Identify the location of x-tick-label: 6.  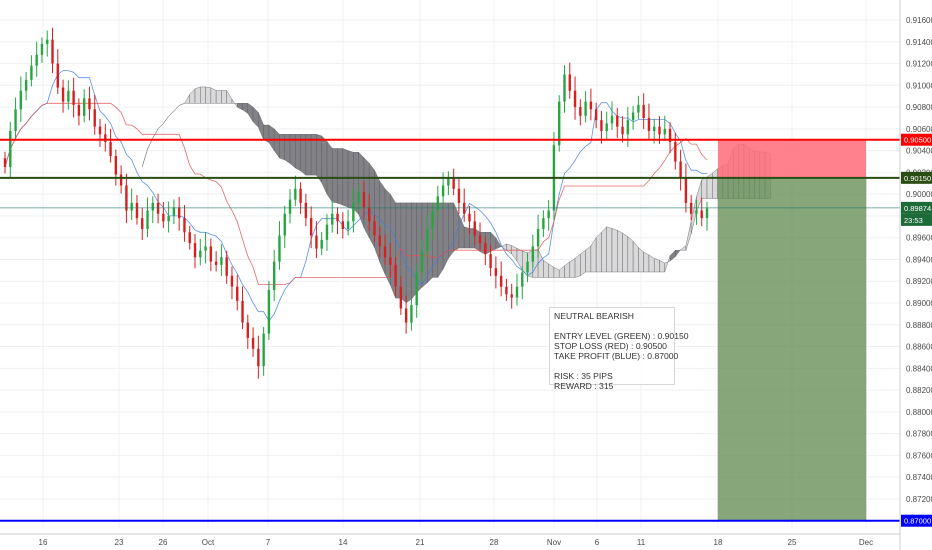
(597, 542).